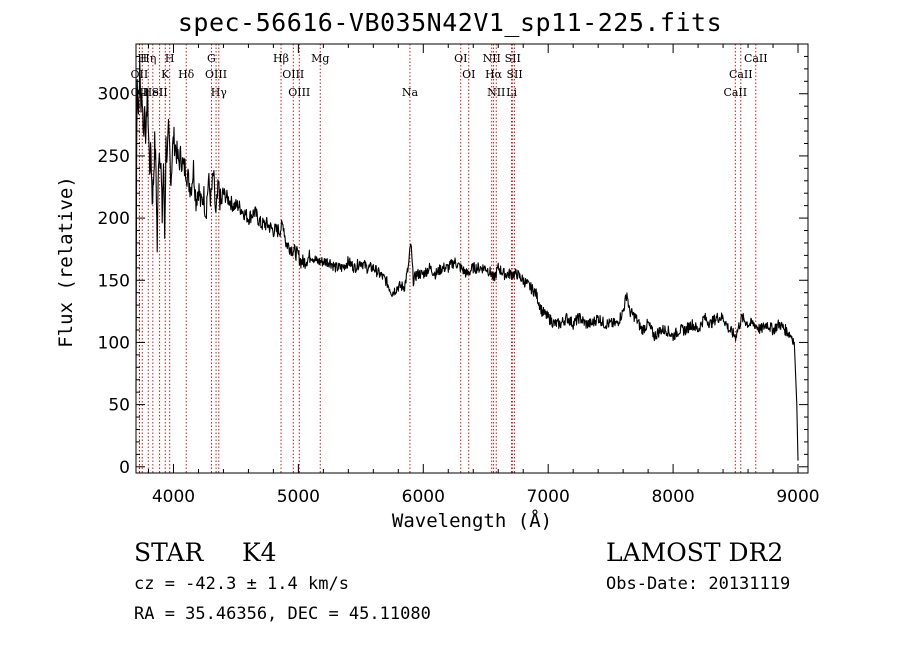  Describe the element at coordinates (741, 74) in the screenshot. I see `line-label-26: CaII` at that location.